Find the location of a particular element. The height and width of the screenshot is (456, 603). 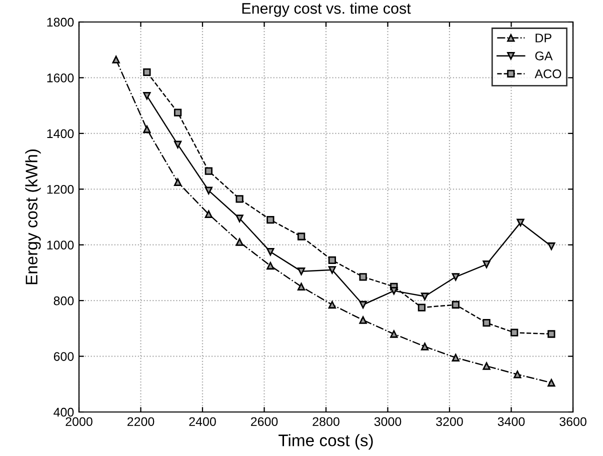

y-axis-title: Energy cost (kWh) is located at coordinates (33, 216).